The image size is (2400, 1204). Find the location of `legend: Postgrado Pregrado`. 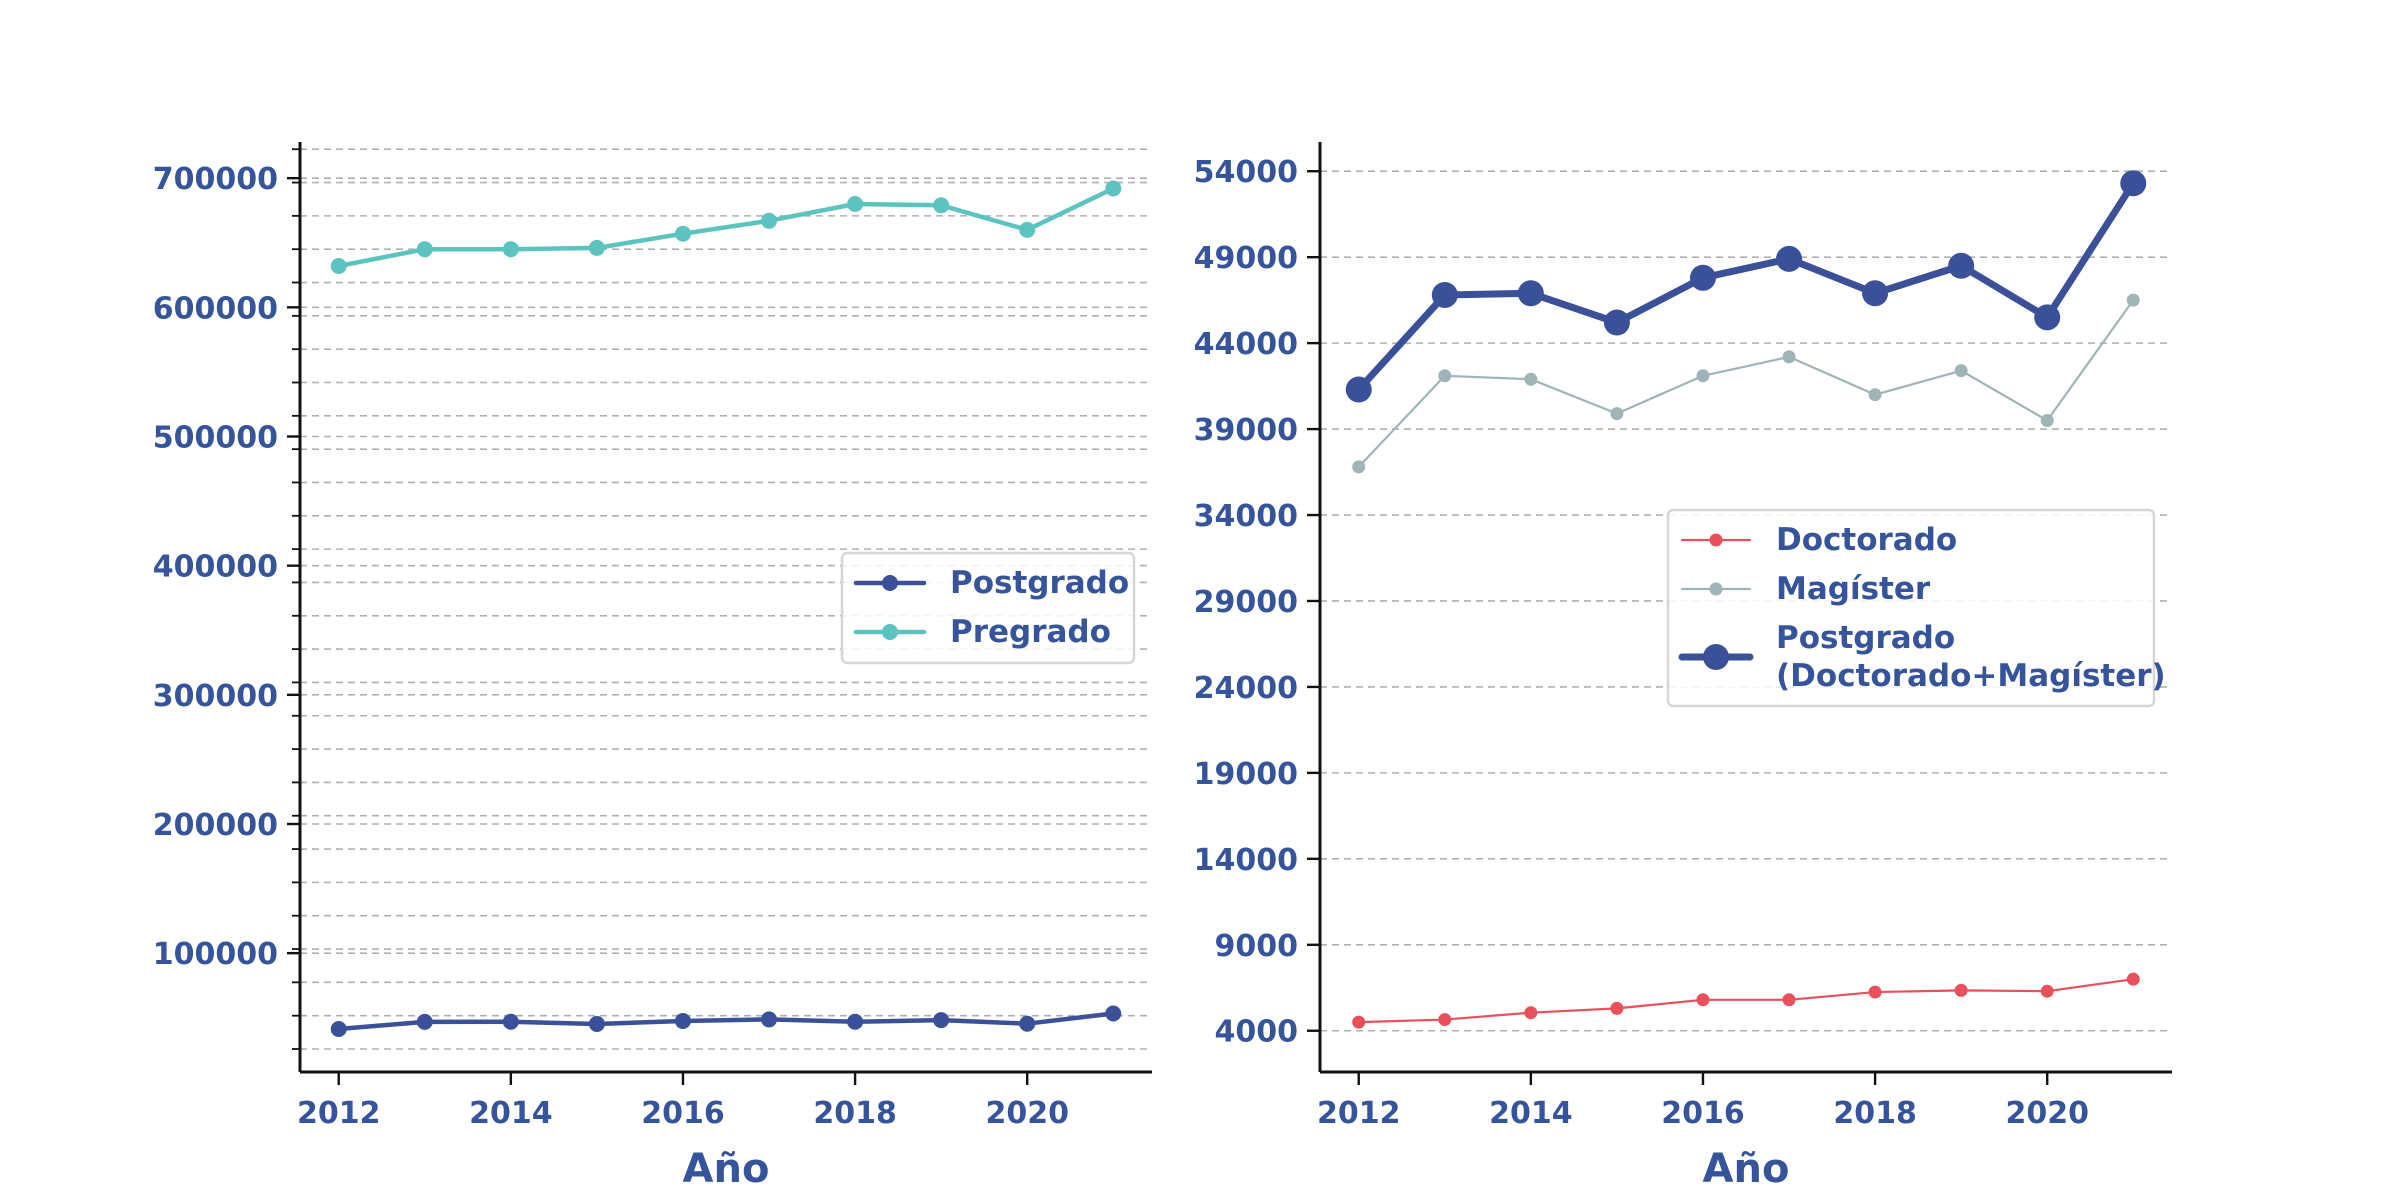

legend: Postgrado Pregrado is located at coordinates (988, 608).